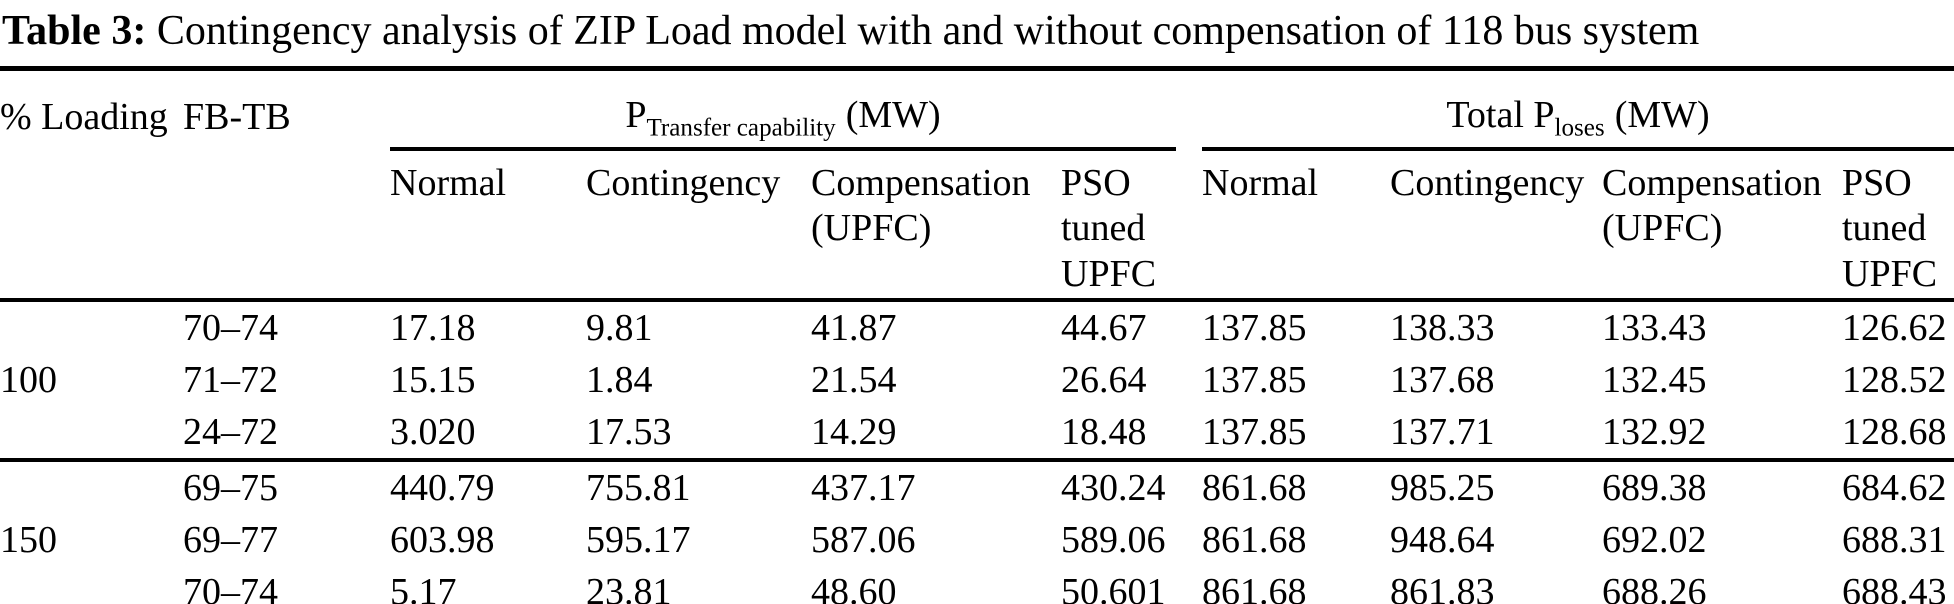  I want to click on value-cell: 9.81, so click(619, 327).